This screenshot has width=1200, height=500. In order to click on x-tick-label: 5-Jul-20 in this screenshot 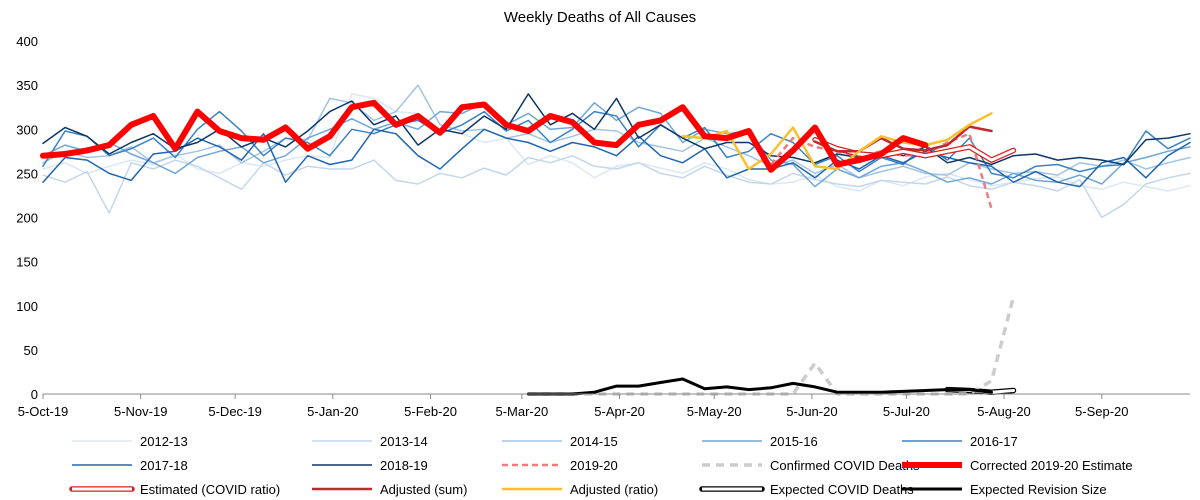, I will do `click(906, 411)`.